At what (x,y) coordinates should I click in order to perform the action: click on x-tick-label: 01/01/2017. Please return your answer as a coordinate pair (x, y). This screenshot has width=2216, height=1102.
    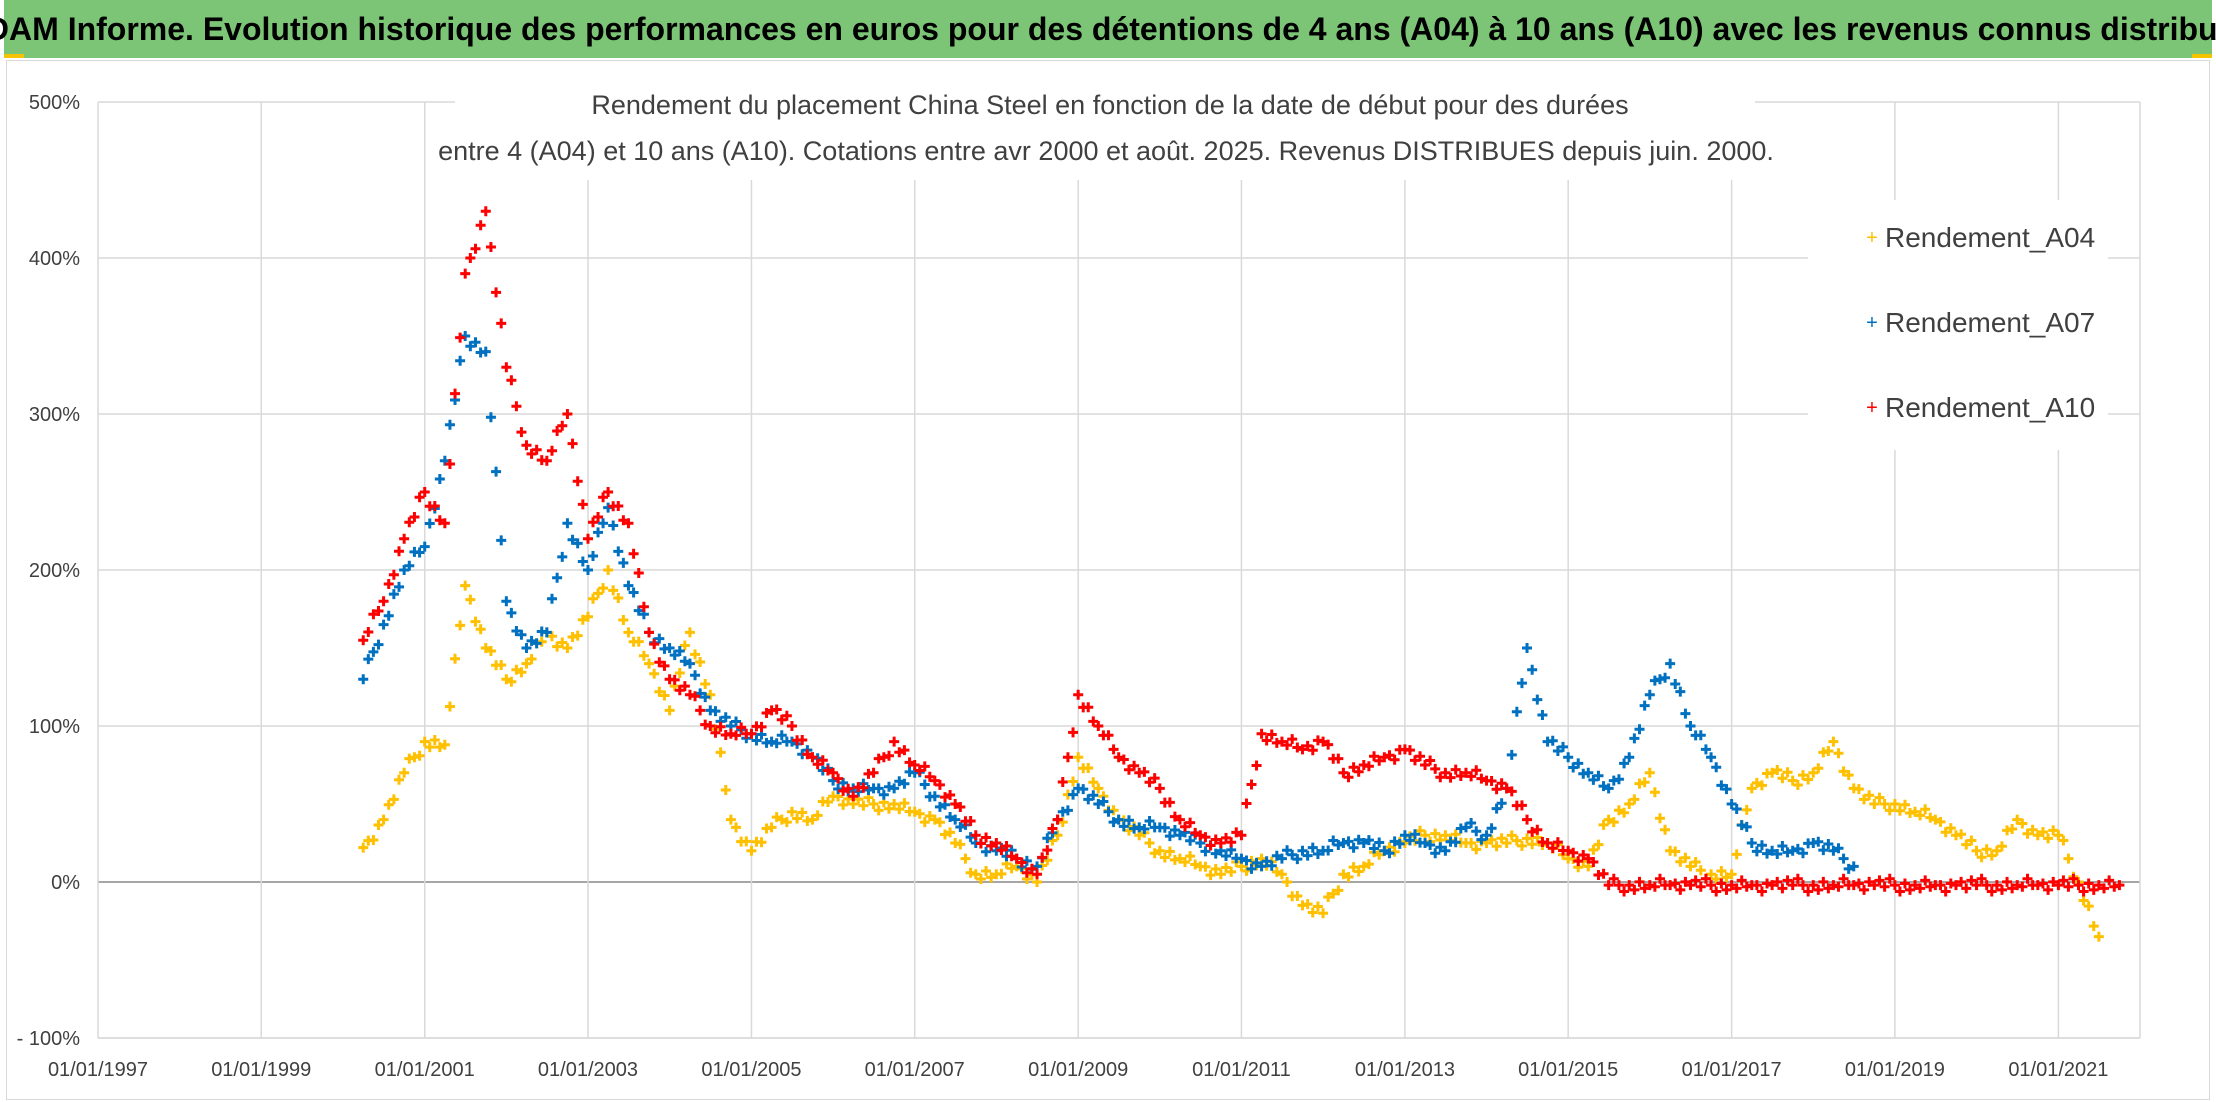
    Looking at the image, I should click on (1732, 1070).